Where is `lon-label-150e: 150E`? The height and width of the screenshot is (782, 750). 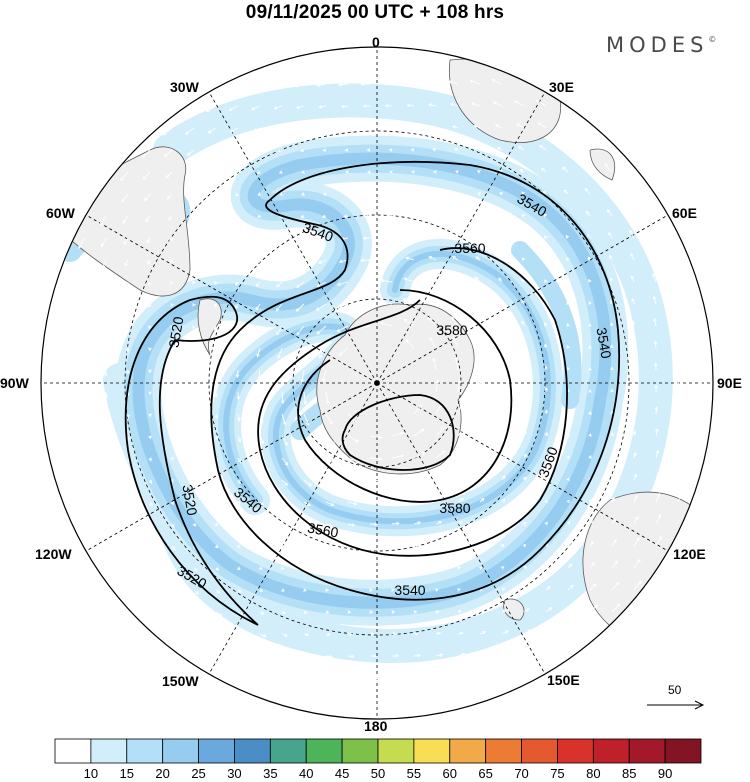
lon-label-150e: 150E is located at coordinates (563, 680).